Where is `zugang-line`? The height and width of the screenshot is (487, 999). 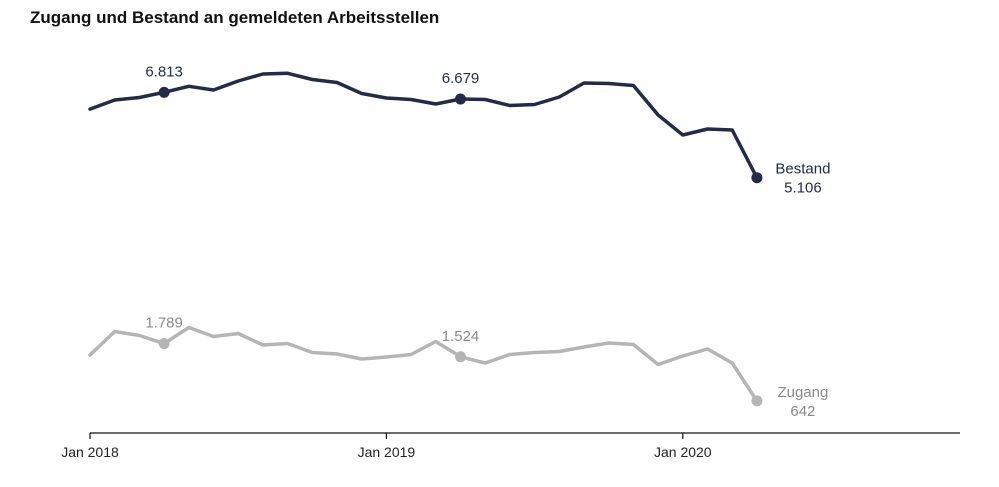
zugang-line is located at coordinates (423, 364).